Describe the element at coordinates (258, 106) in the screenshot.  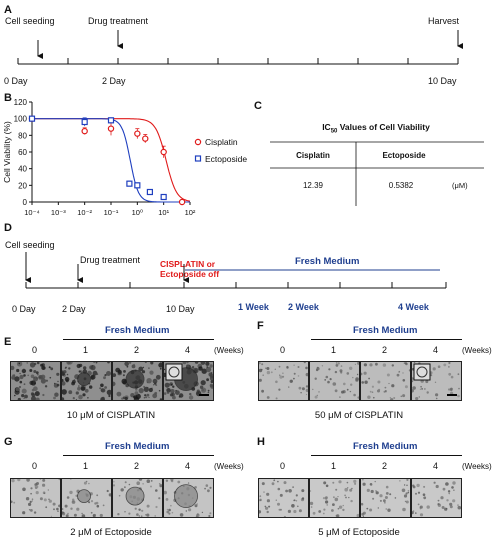
I see `panel-label-c: C` at that location.